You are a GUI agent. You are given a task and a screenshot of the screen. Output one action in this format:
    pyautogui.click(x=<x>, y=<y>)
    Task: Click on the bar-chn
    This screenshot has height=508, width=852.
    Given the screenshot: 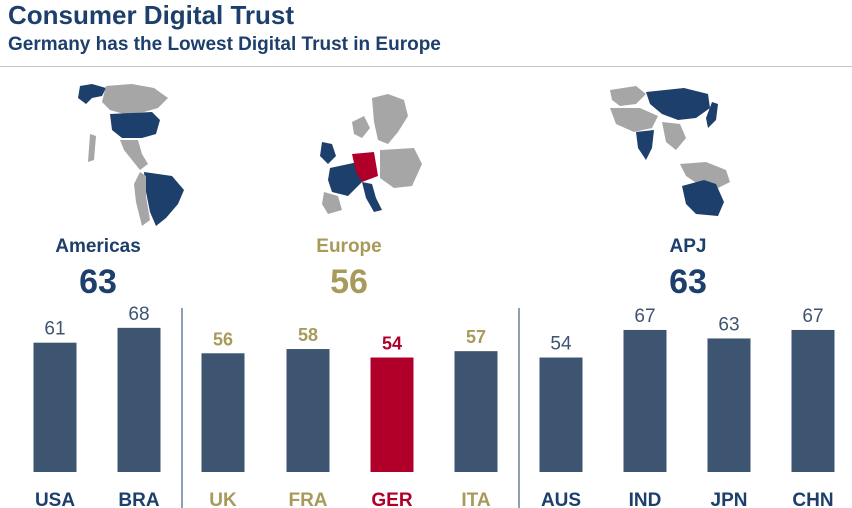 What is the action you would take?
    pyautogui.click(x=813, y=400)
    